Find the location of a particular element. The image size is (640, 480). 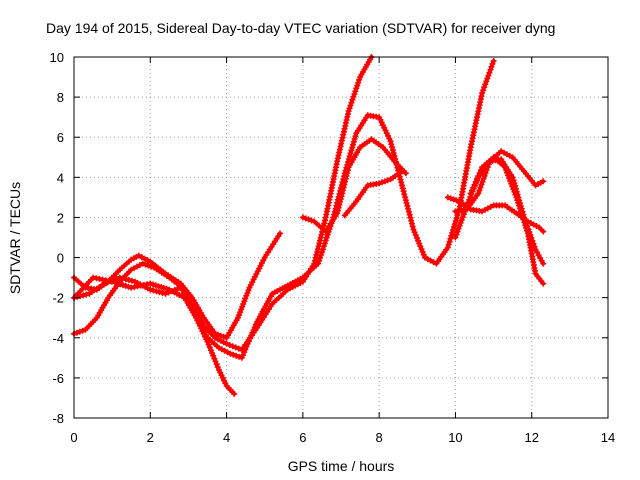

x-tick-label: 12 is located at coordinates (531, 437).